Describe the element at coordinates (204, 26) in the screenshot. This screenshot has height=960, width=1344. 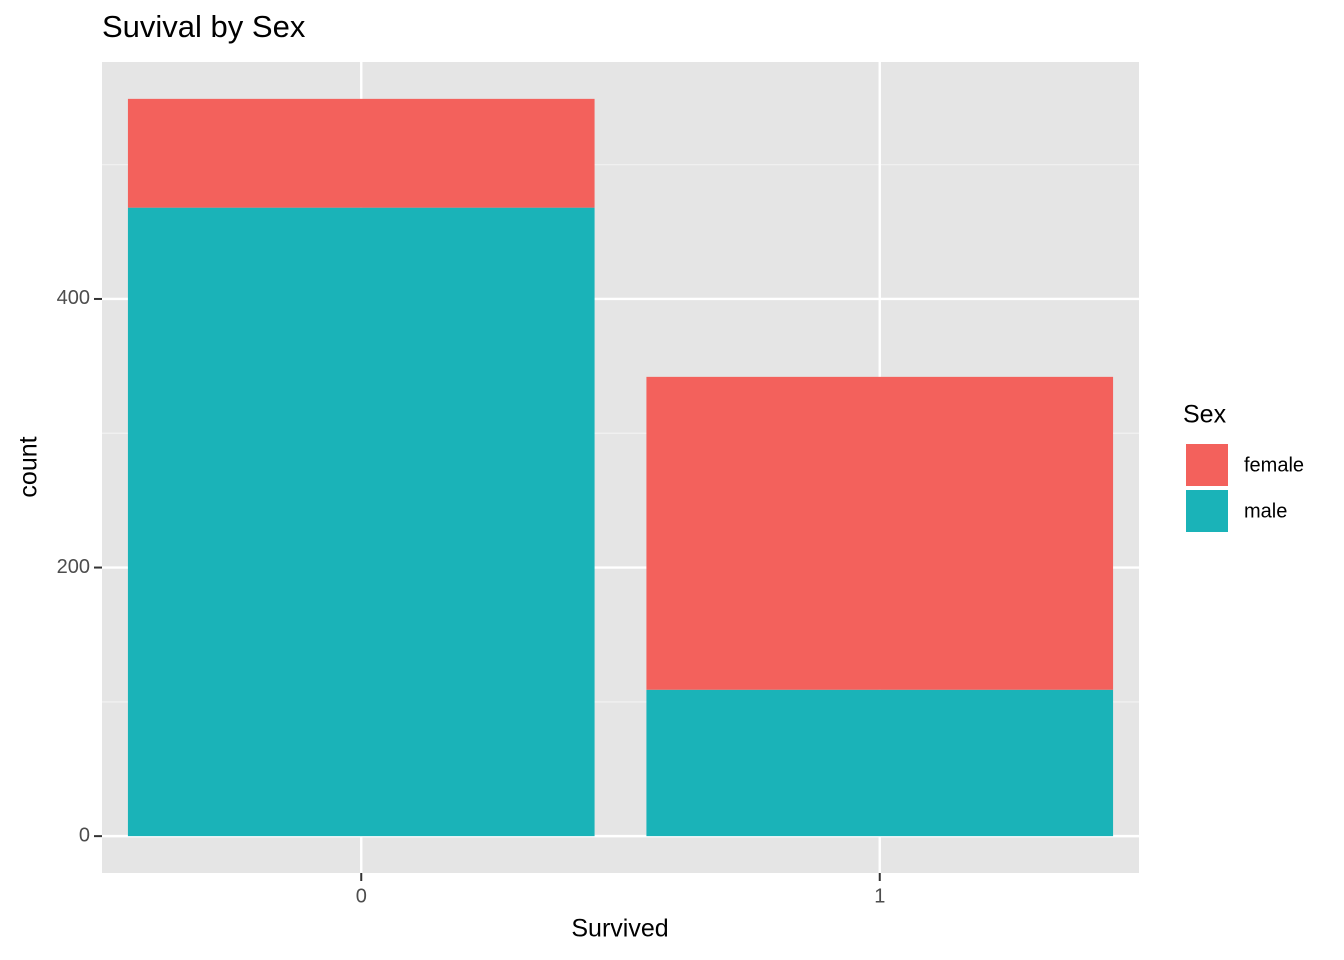
I see `chart-title: Suvival by Sex` at that location.